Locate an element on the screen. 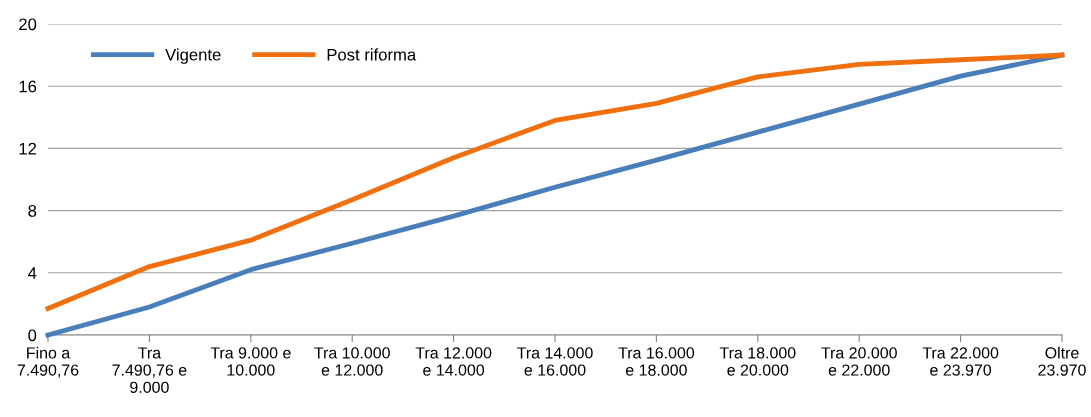 Image resolution: width=1091 pixels, height=417 pixels. y-tick-label: 20 is located at coordinates (28, 24).